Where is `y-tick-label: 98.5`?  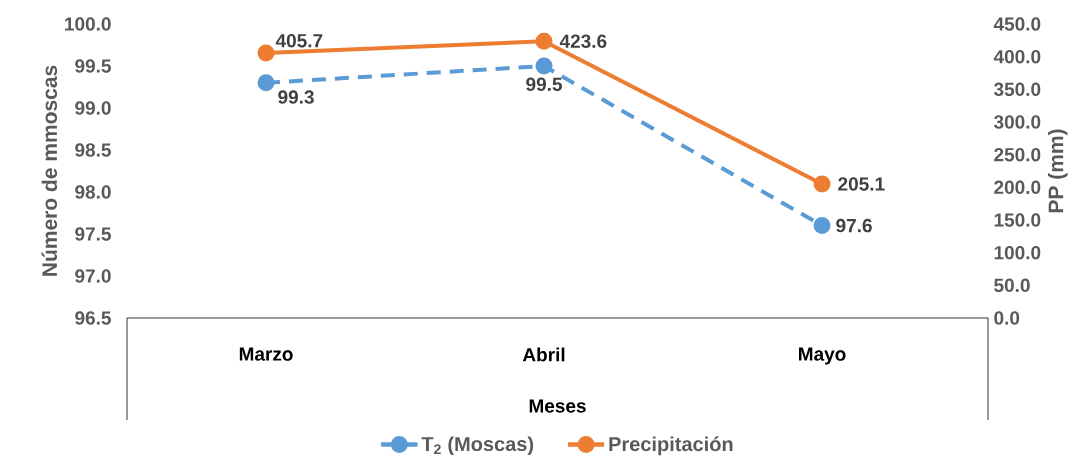
y-tick-label: 98.5 is located at coordinates (93, 150).